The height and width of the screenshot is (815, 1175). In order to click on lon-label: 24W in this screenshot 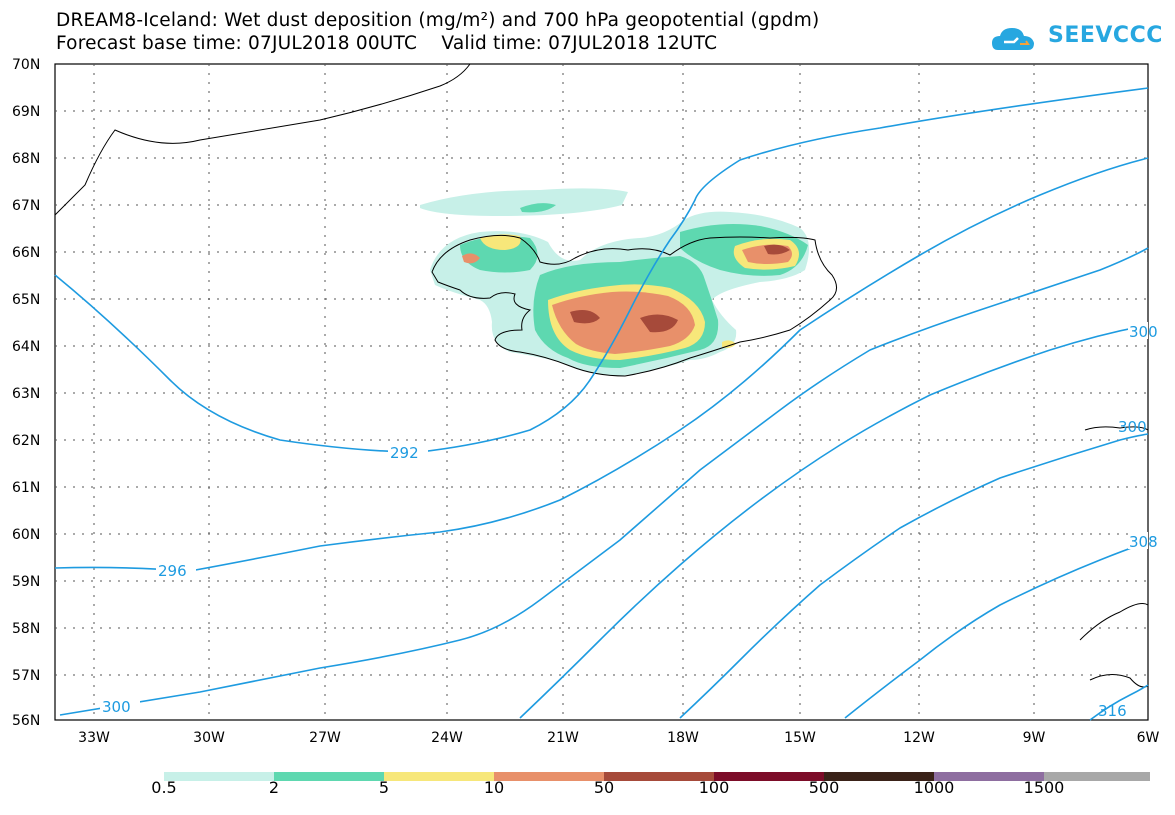, I will do `click(447, 738)`.